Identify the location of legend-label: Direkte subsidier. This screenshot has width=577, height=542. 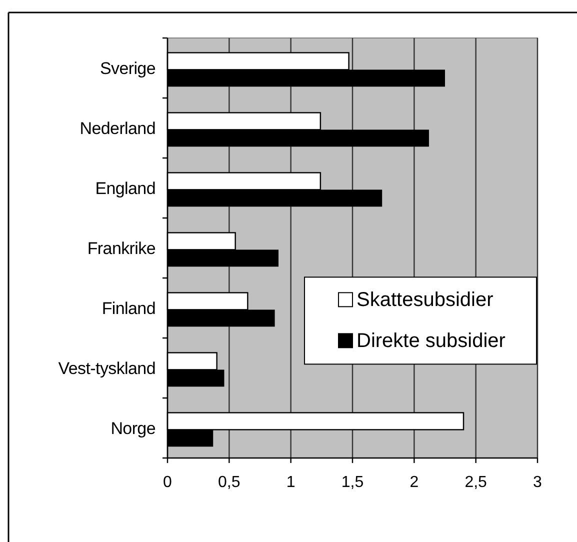
(431, 341).